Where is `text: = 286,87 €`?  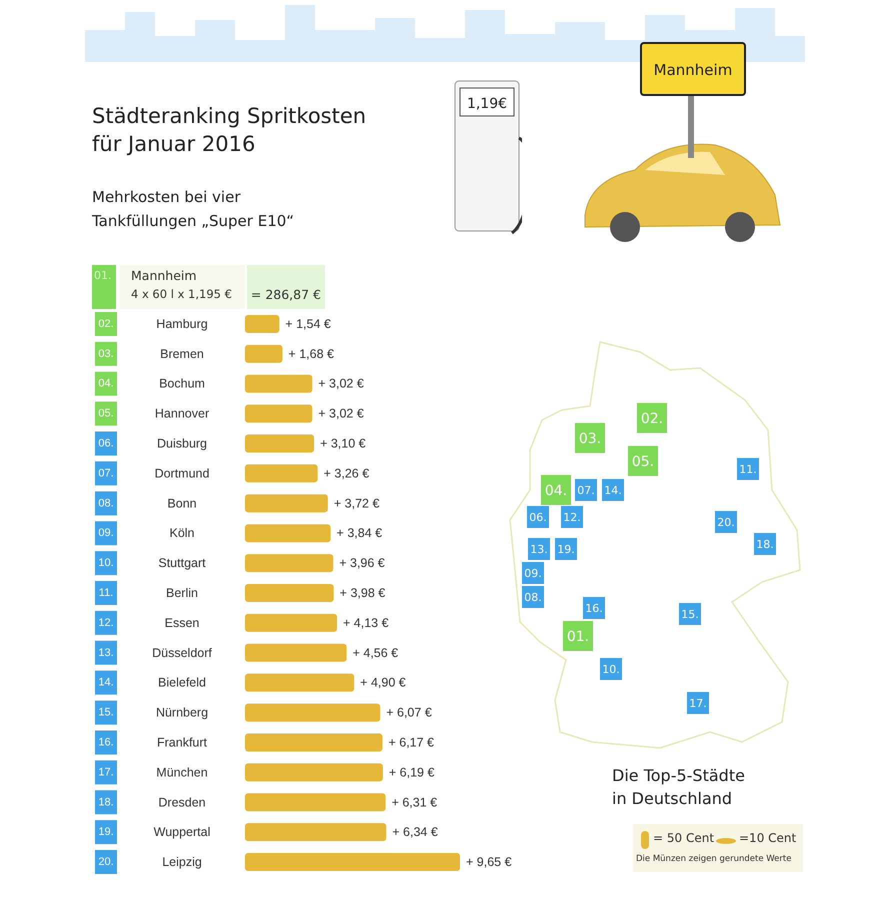
text: = 286,87 € is located at coordinates (286, 287).